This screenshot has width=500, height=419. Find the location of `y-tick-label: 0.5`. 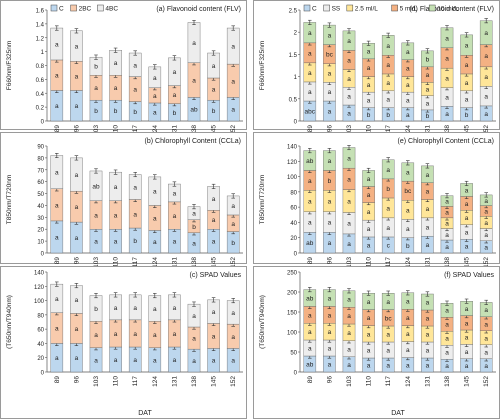

y-tick-label: 0.5 is located at coordinates (293, 100).